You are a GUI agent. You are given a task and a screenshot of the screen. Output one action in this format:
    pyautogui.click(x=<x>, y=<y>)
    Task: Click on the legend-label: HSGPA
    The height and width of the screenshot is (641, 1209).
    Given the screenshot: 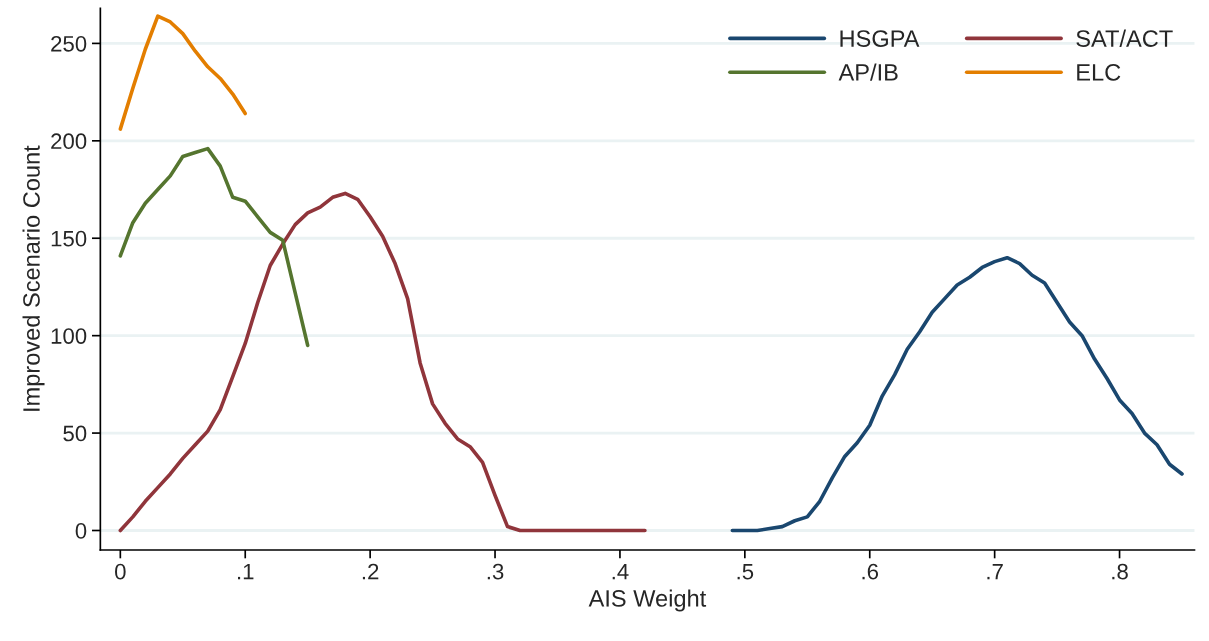 What is the action you would take?
    pyautogui.click(x=880, y=38)
    